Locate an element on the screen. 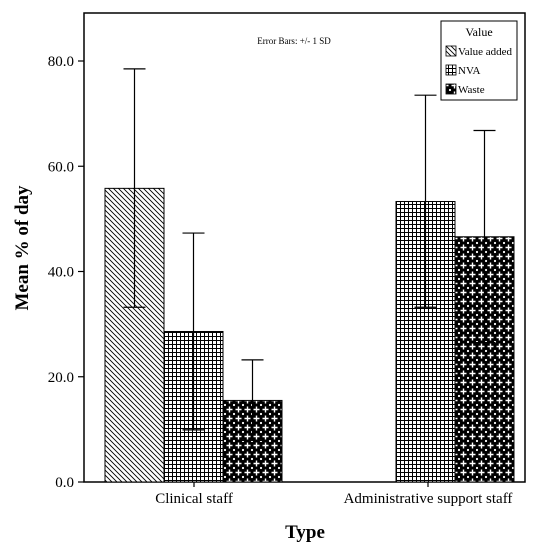 The height and width of the screenshot is (543, 534). legend-item: NVA is located at coordinates (462, 70).